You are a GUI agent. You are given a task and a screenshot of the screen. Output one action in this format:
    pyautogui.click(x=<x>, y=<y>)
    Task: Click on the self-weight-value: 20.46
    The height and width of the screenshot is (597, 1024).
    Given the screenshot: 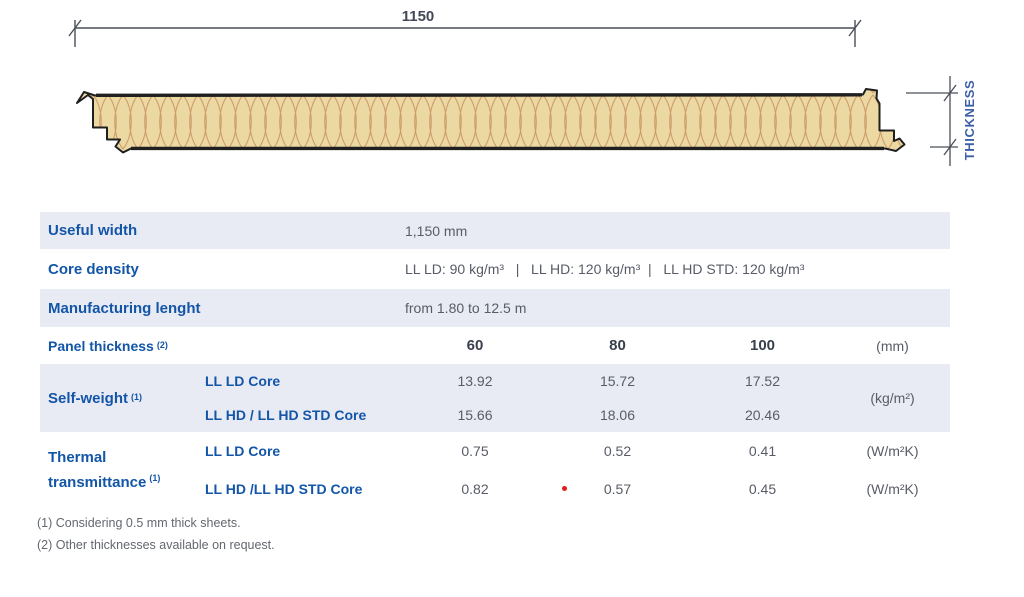 What is the action you would take?
    pyautogui.click(x=762, y=415)
    